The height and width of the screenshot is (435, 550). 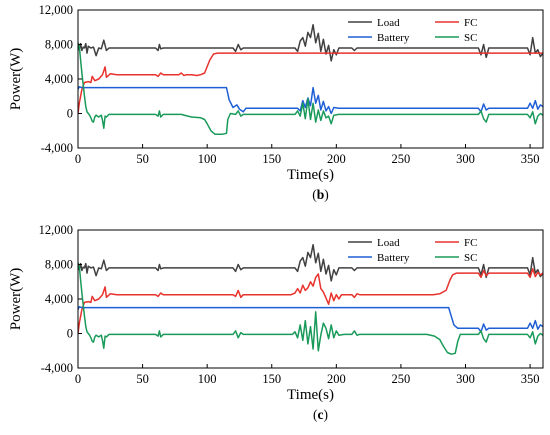 I want to click on panel-caption: (b), so click(x=320, y=194).